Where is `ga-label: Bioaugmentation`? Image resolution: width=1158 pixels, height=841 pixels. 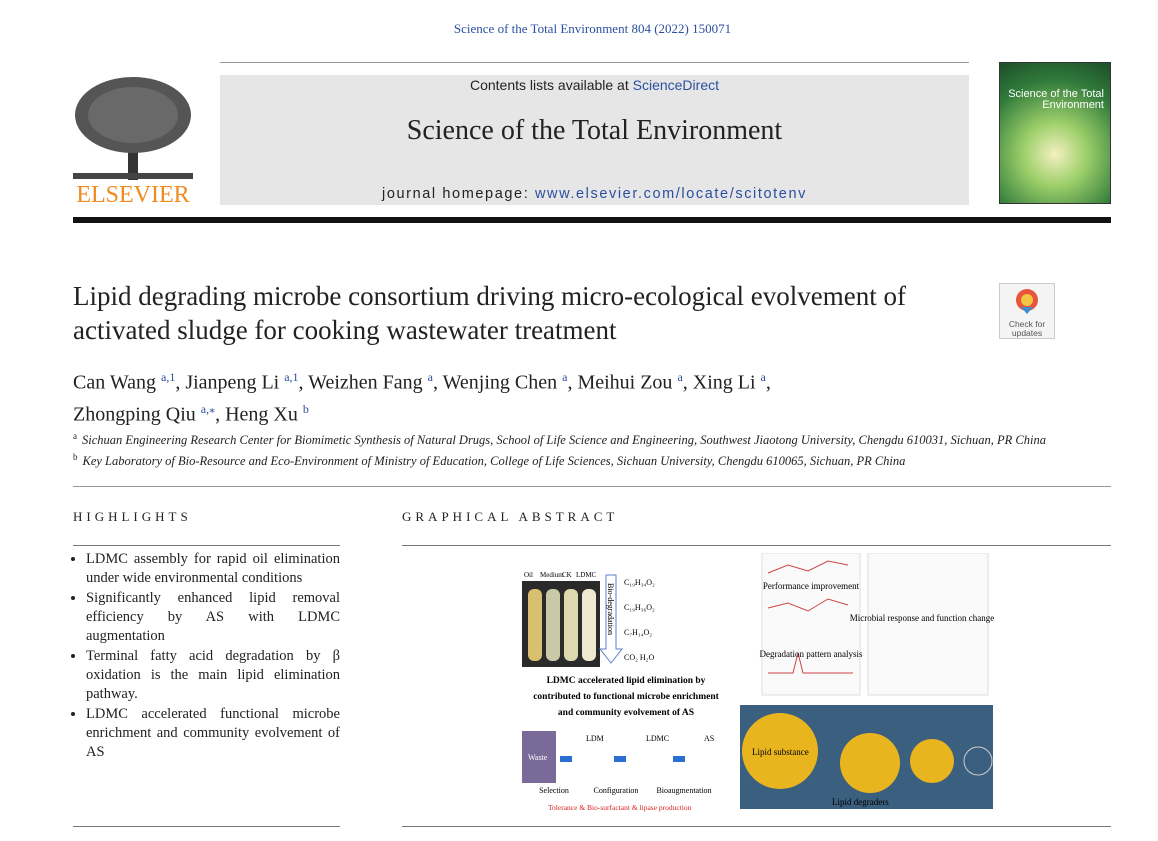 ga-label: Bioaugmentation is located at coordinates (683, 790).